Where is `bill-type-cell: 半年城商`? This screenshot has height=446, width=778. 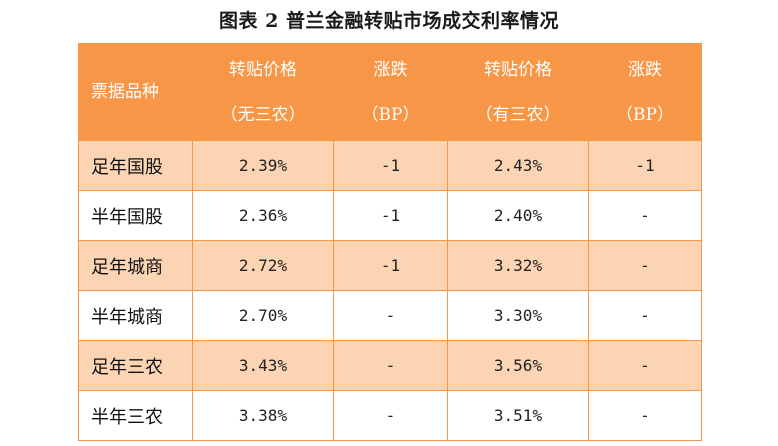 bill-type-cell: 半年城商 is located at coordinates (135, 315).